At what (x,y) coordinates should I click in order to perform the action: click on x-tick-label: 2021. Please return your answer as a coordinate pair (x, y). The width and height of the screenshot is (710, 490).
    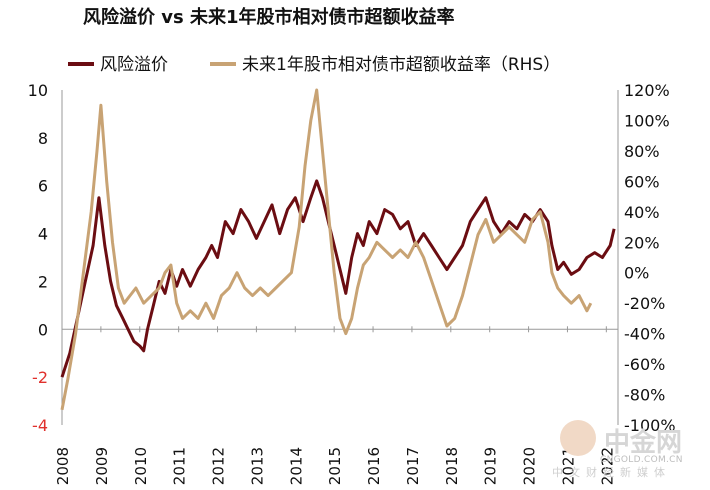
    Looking at the image, I should click on (568, 466).